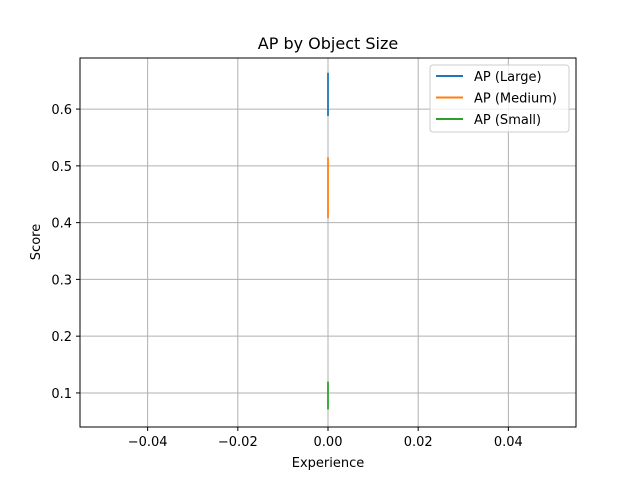 This screenshot has height=480, width=640. What do you see at coordinates (61, 394) in the screenshot?
I see `y-tick-label: 0.1` at bounding box center [61, 394].